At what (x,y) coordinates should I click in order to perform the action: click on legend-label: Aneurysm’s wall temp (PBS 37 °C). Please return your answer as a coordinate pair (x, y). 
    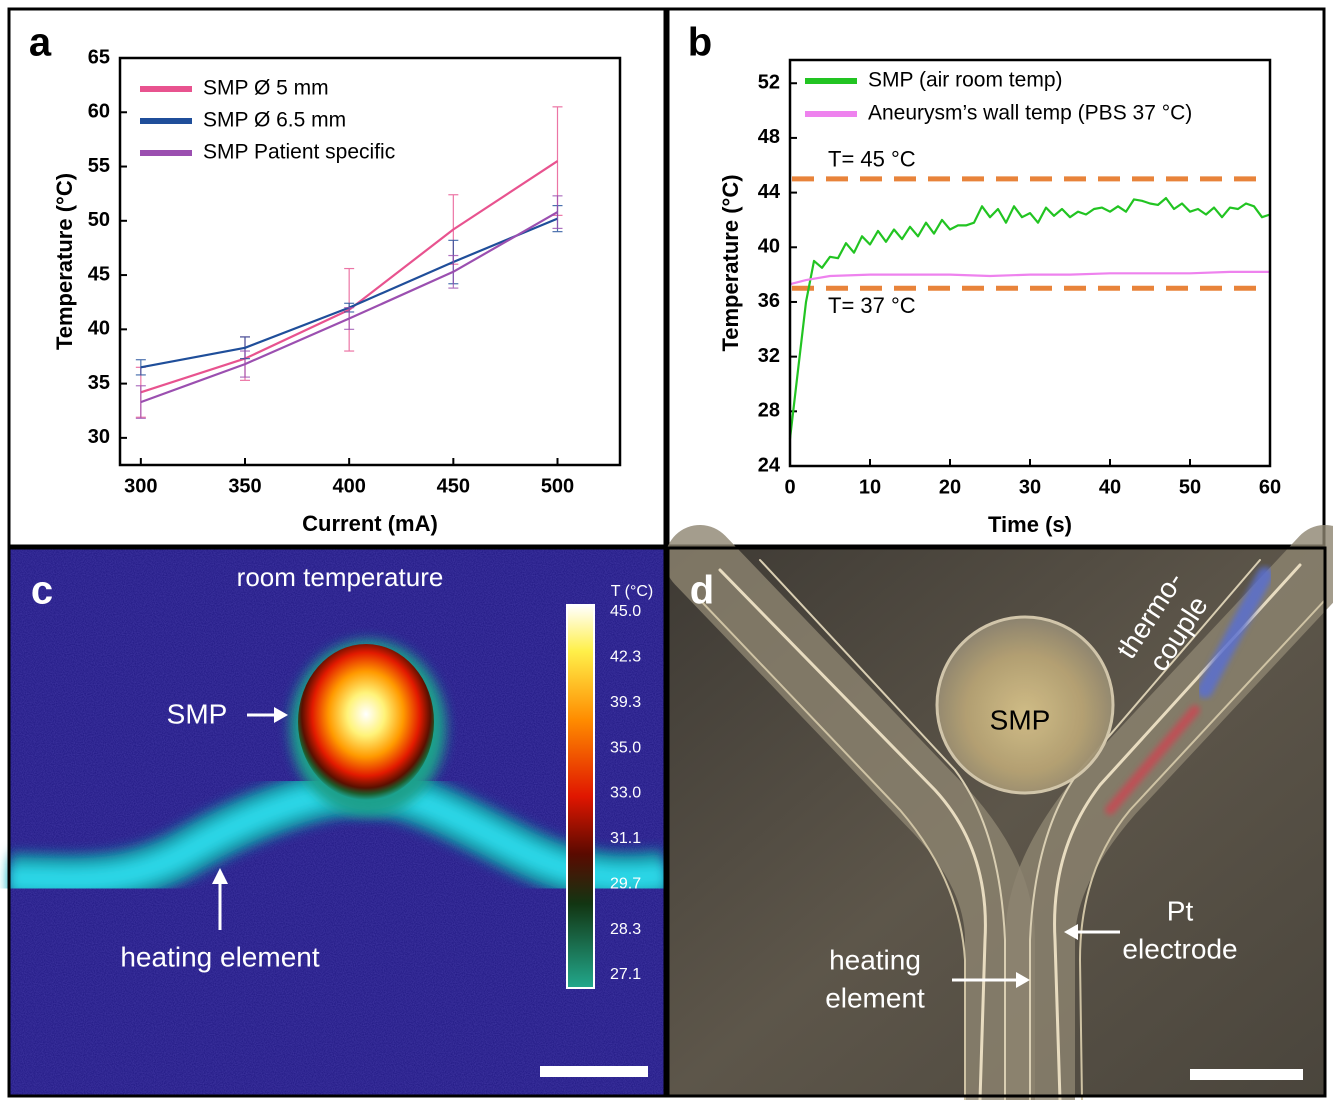
    Looking at the image, I should click on (1030, 113).